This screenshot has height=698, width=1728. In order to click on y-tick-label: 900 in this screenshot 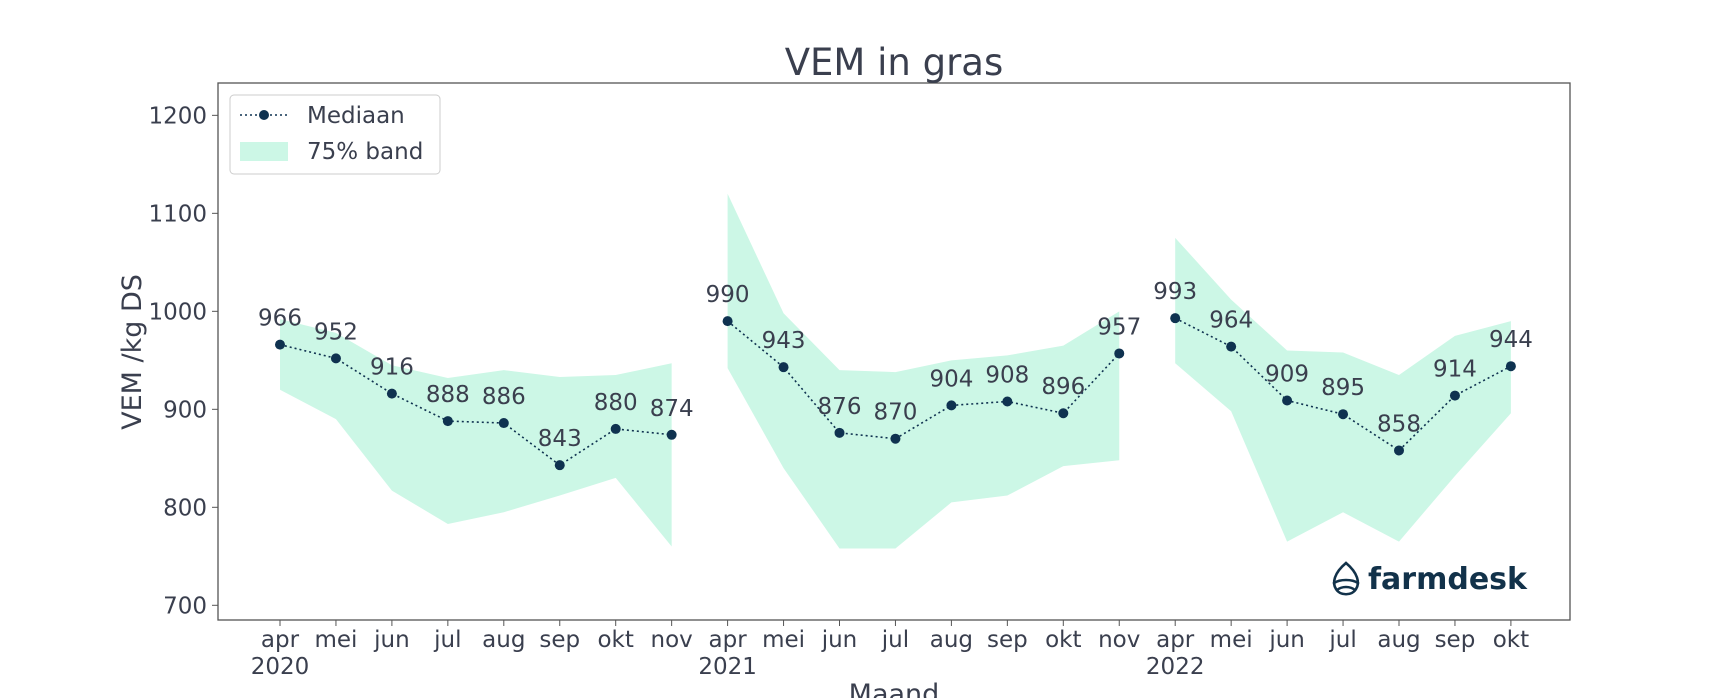, I will do `click(185, 410)`.